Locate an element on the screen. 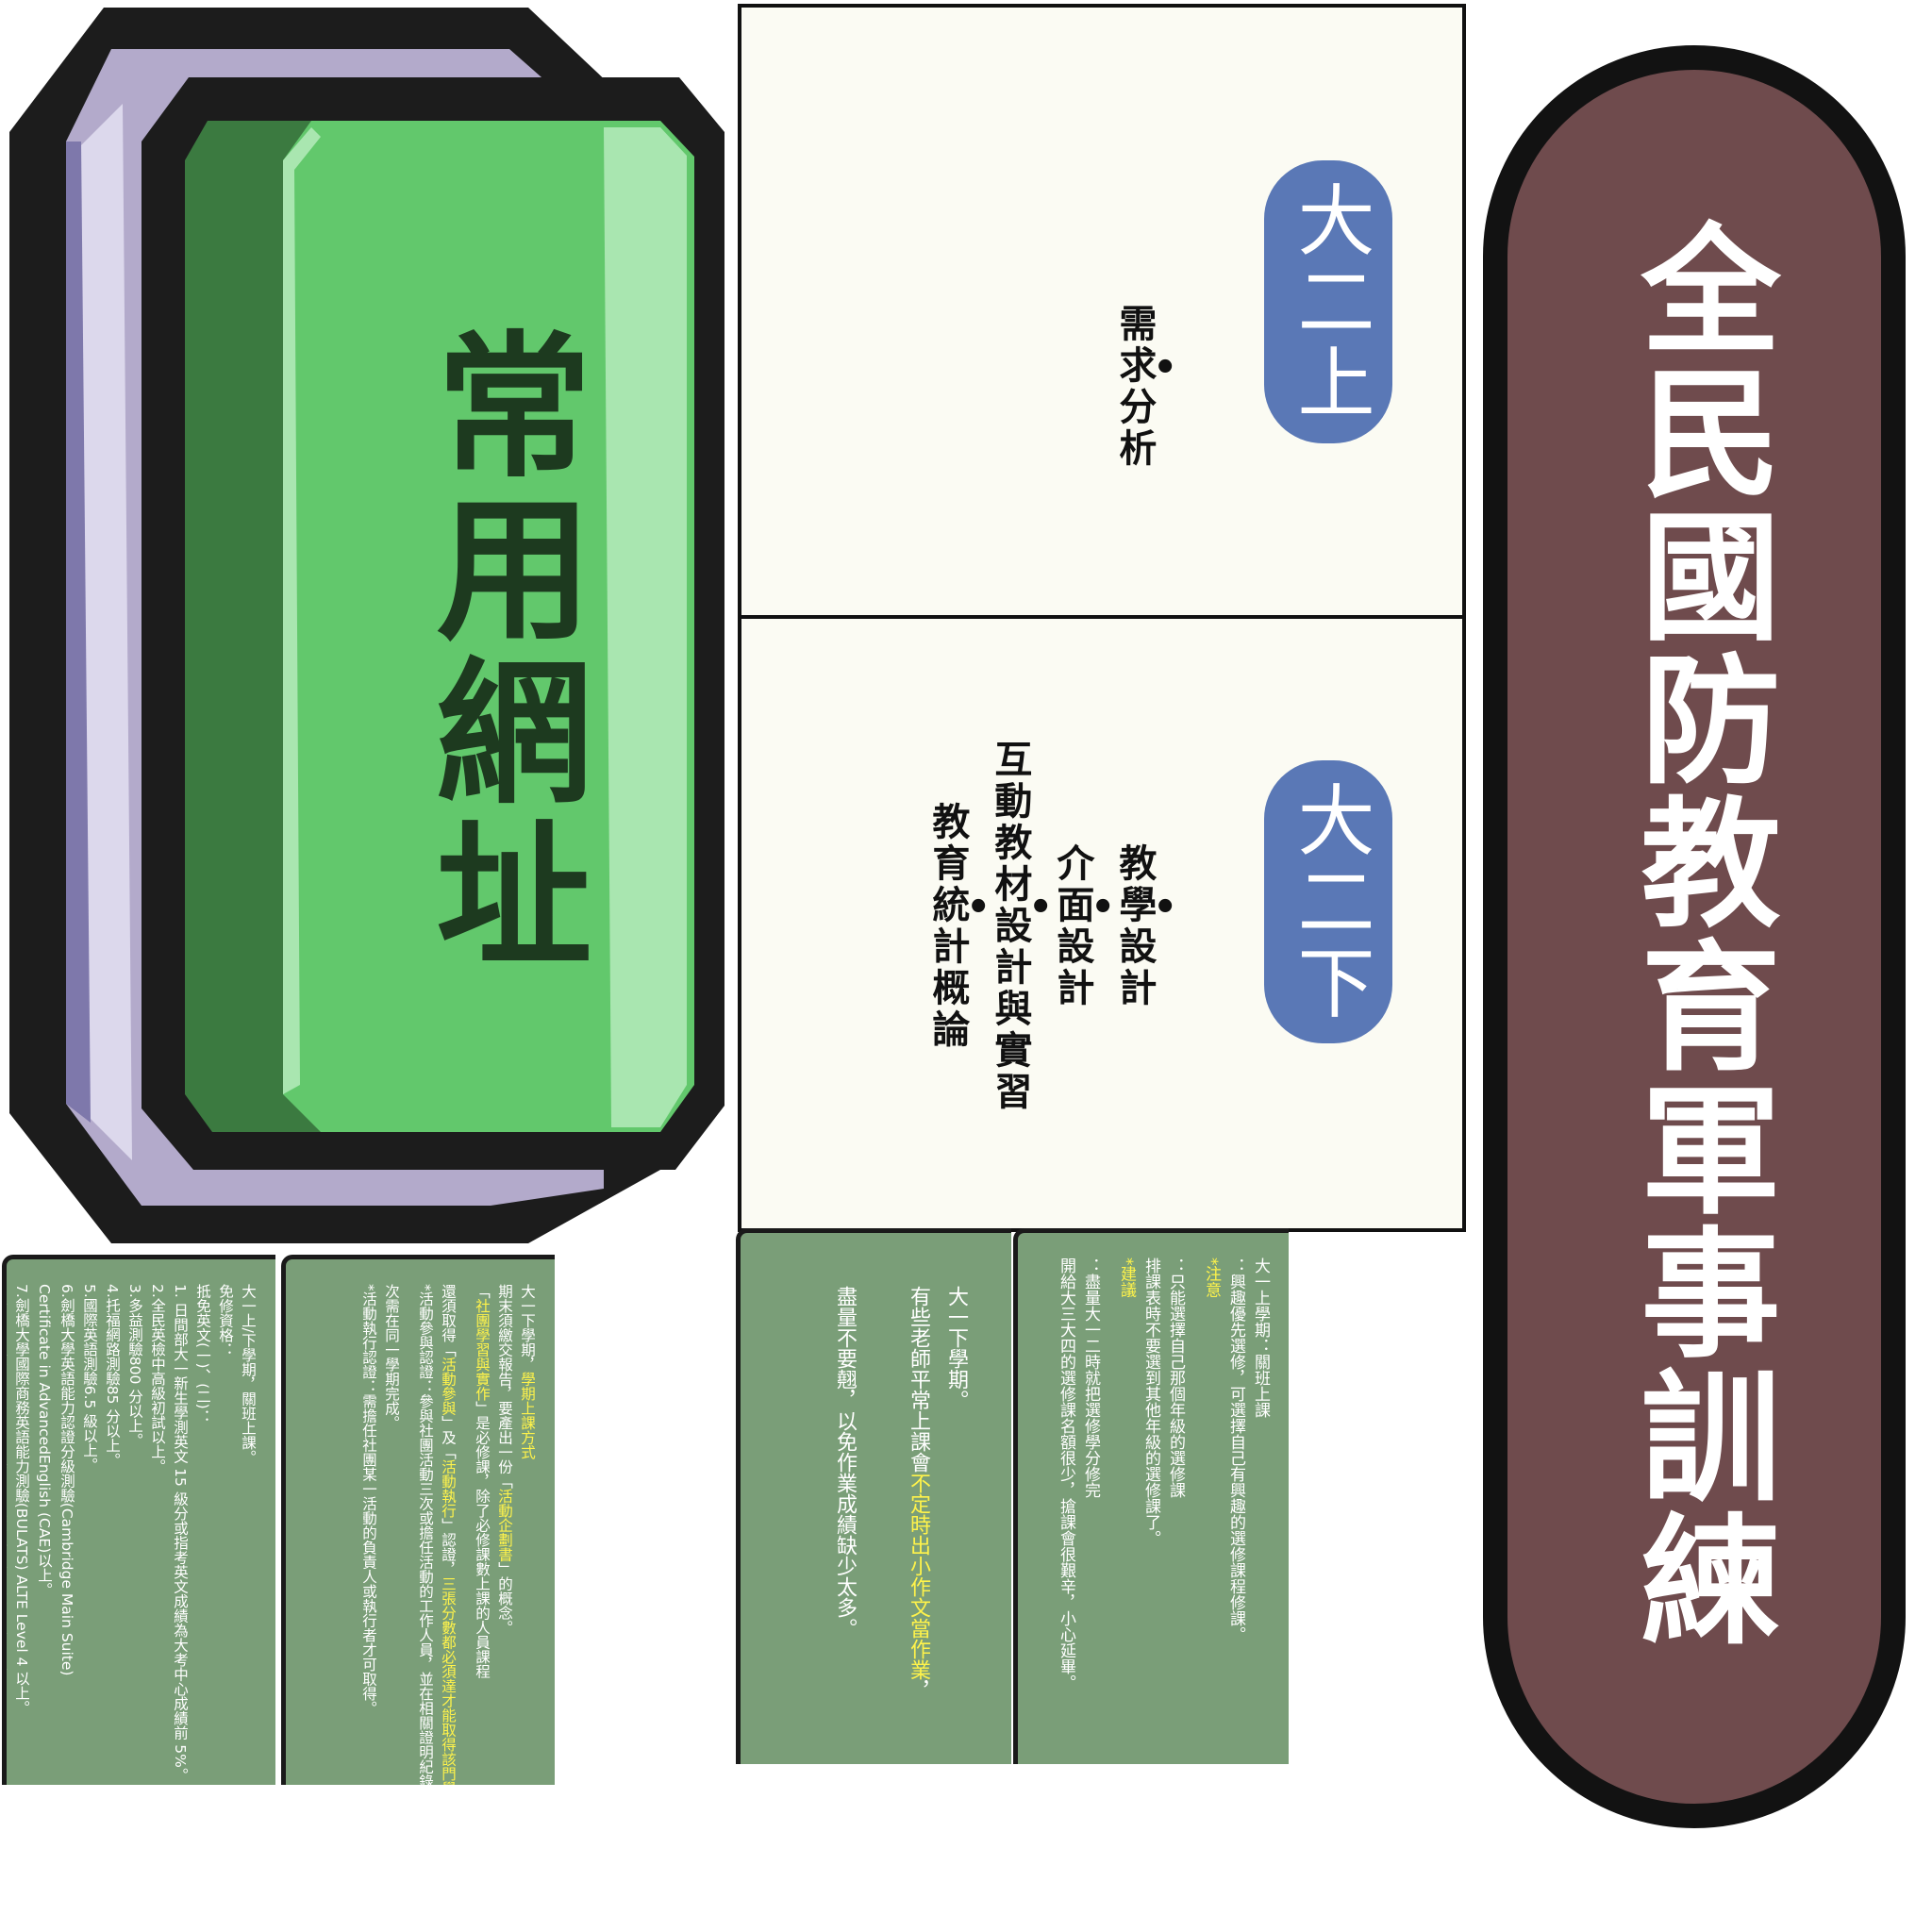 Image resolution: width=1932 pixels, height=1932 pixels. card-line: 大一下學期，學期上課方式 is located at coordinates (528, 1525).